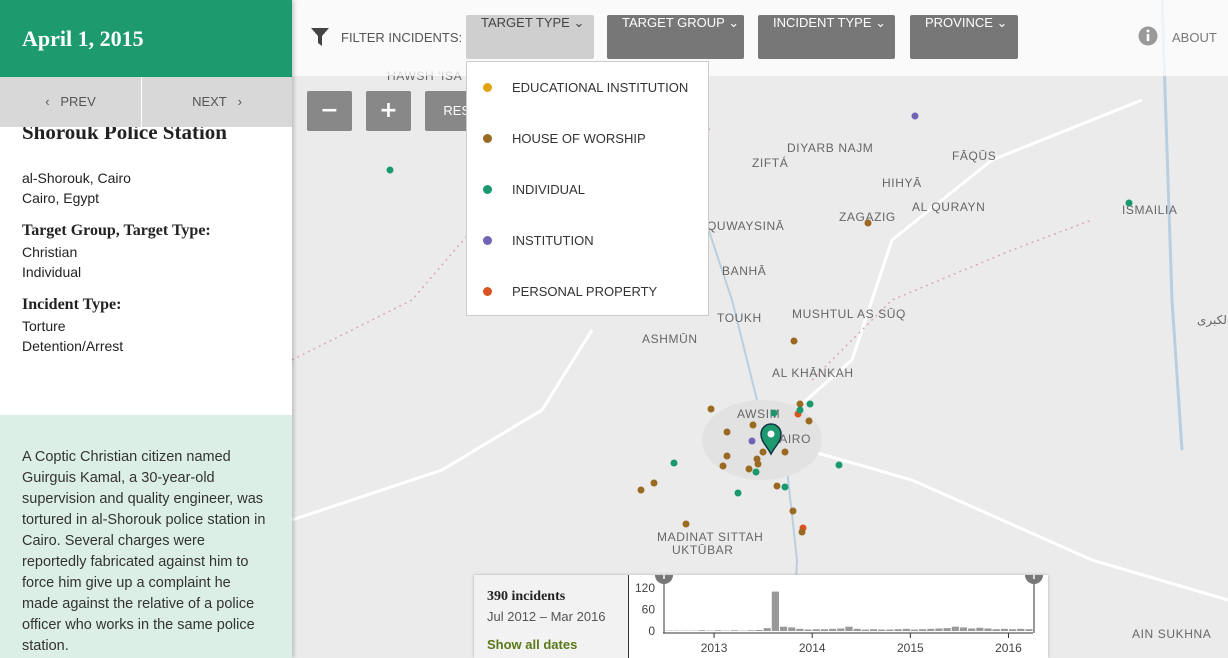  I want to click on place-label: TOUKH, so click(739, 318).